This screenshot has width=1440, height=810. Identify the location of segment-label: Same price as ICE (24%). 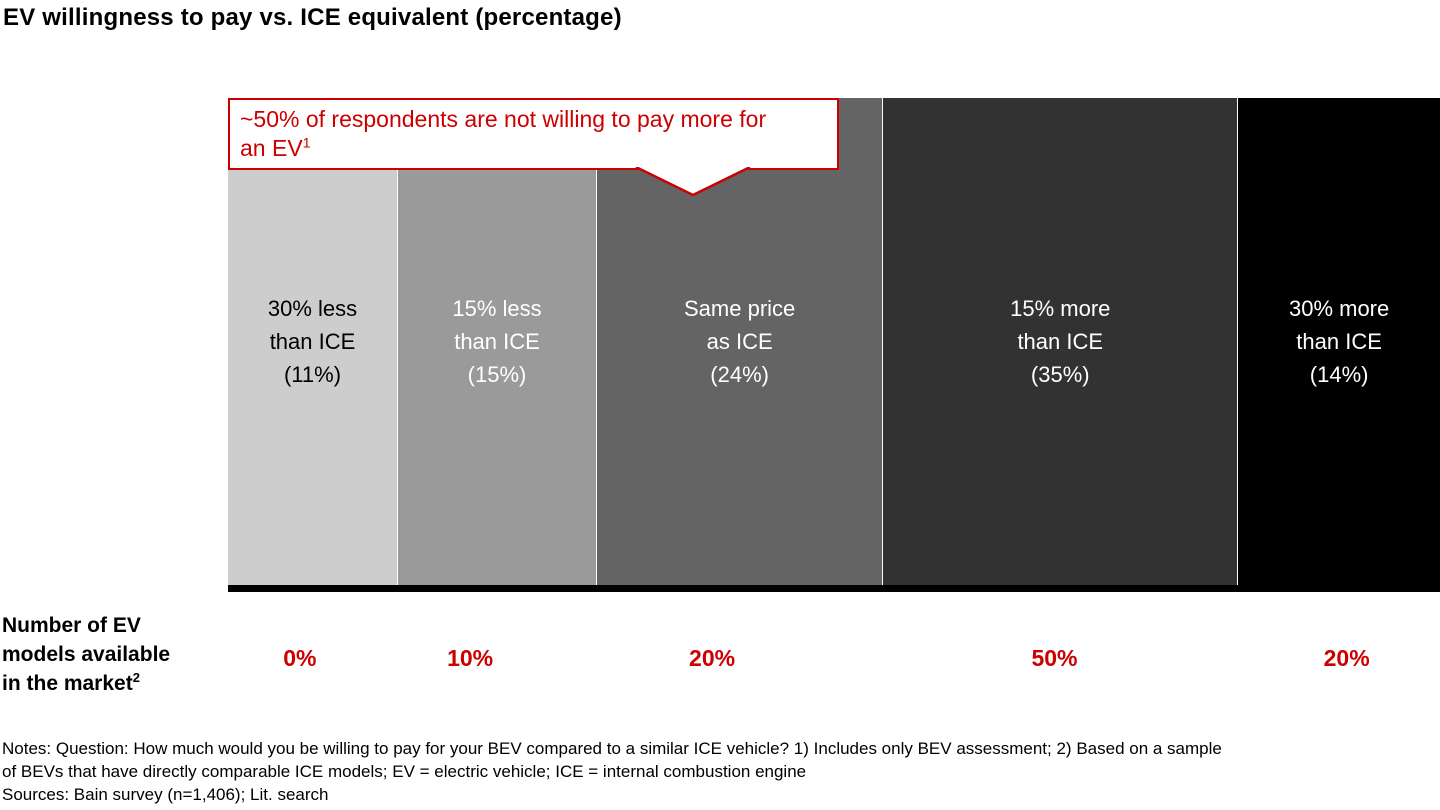
(740, 341).